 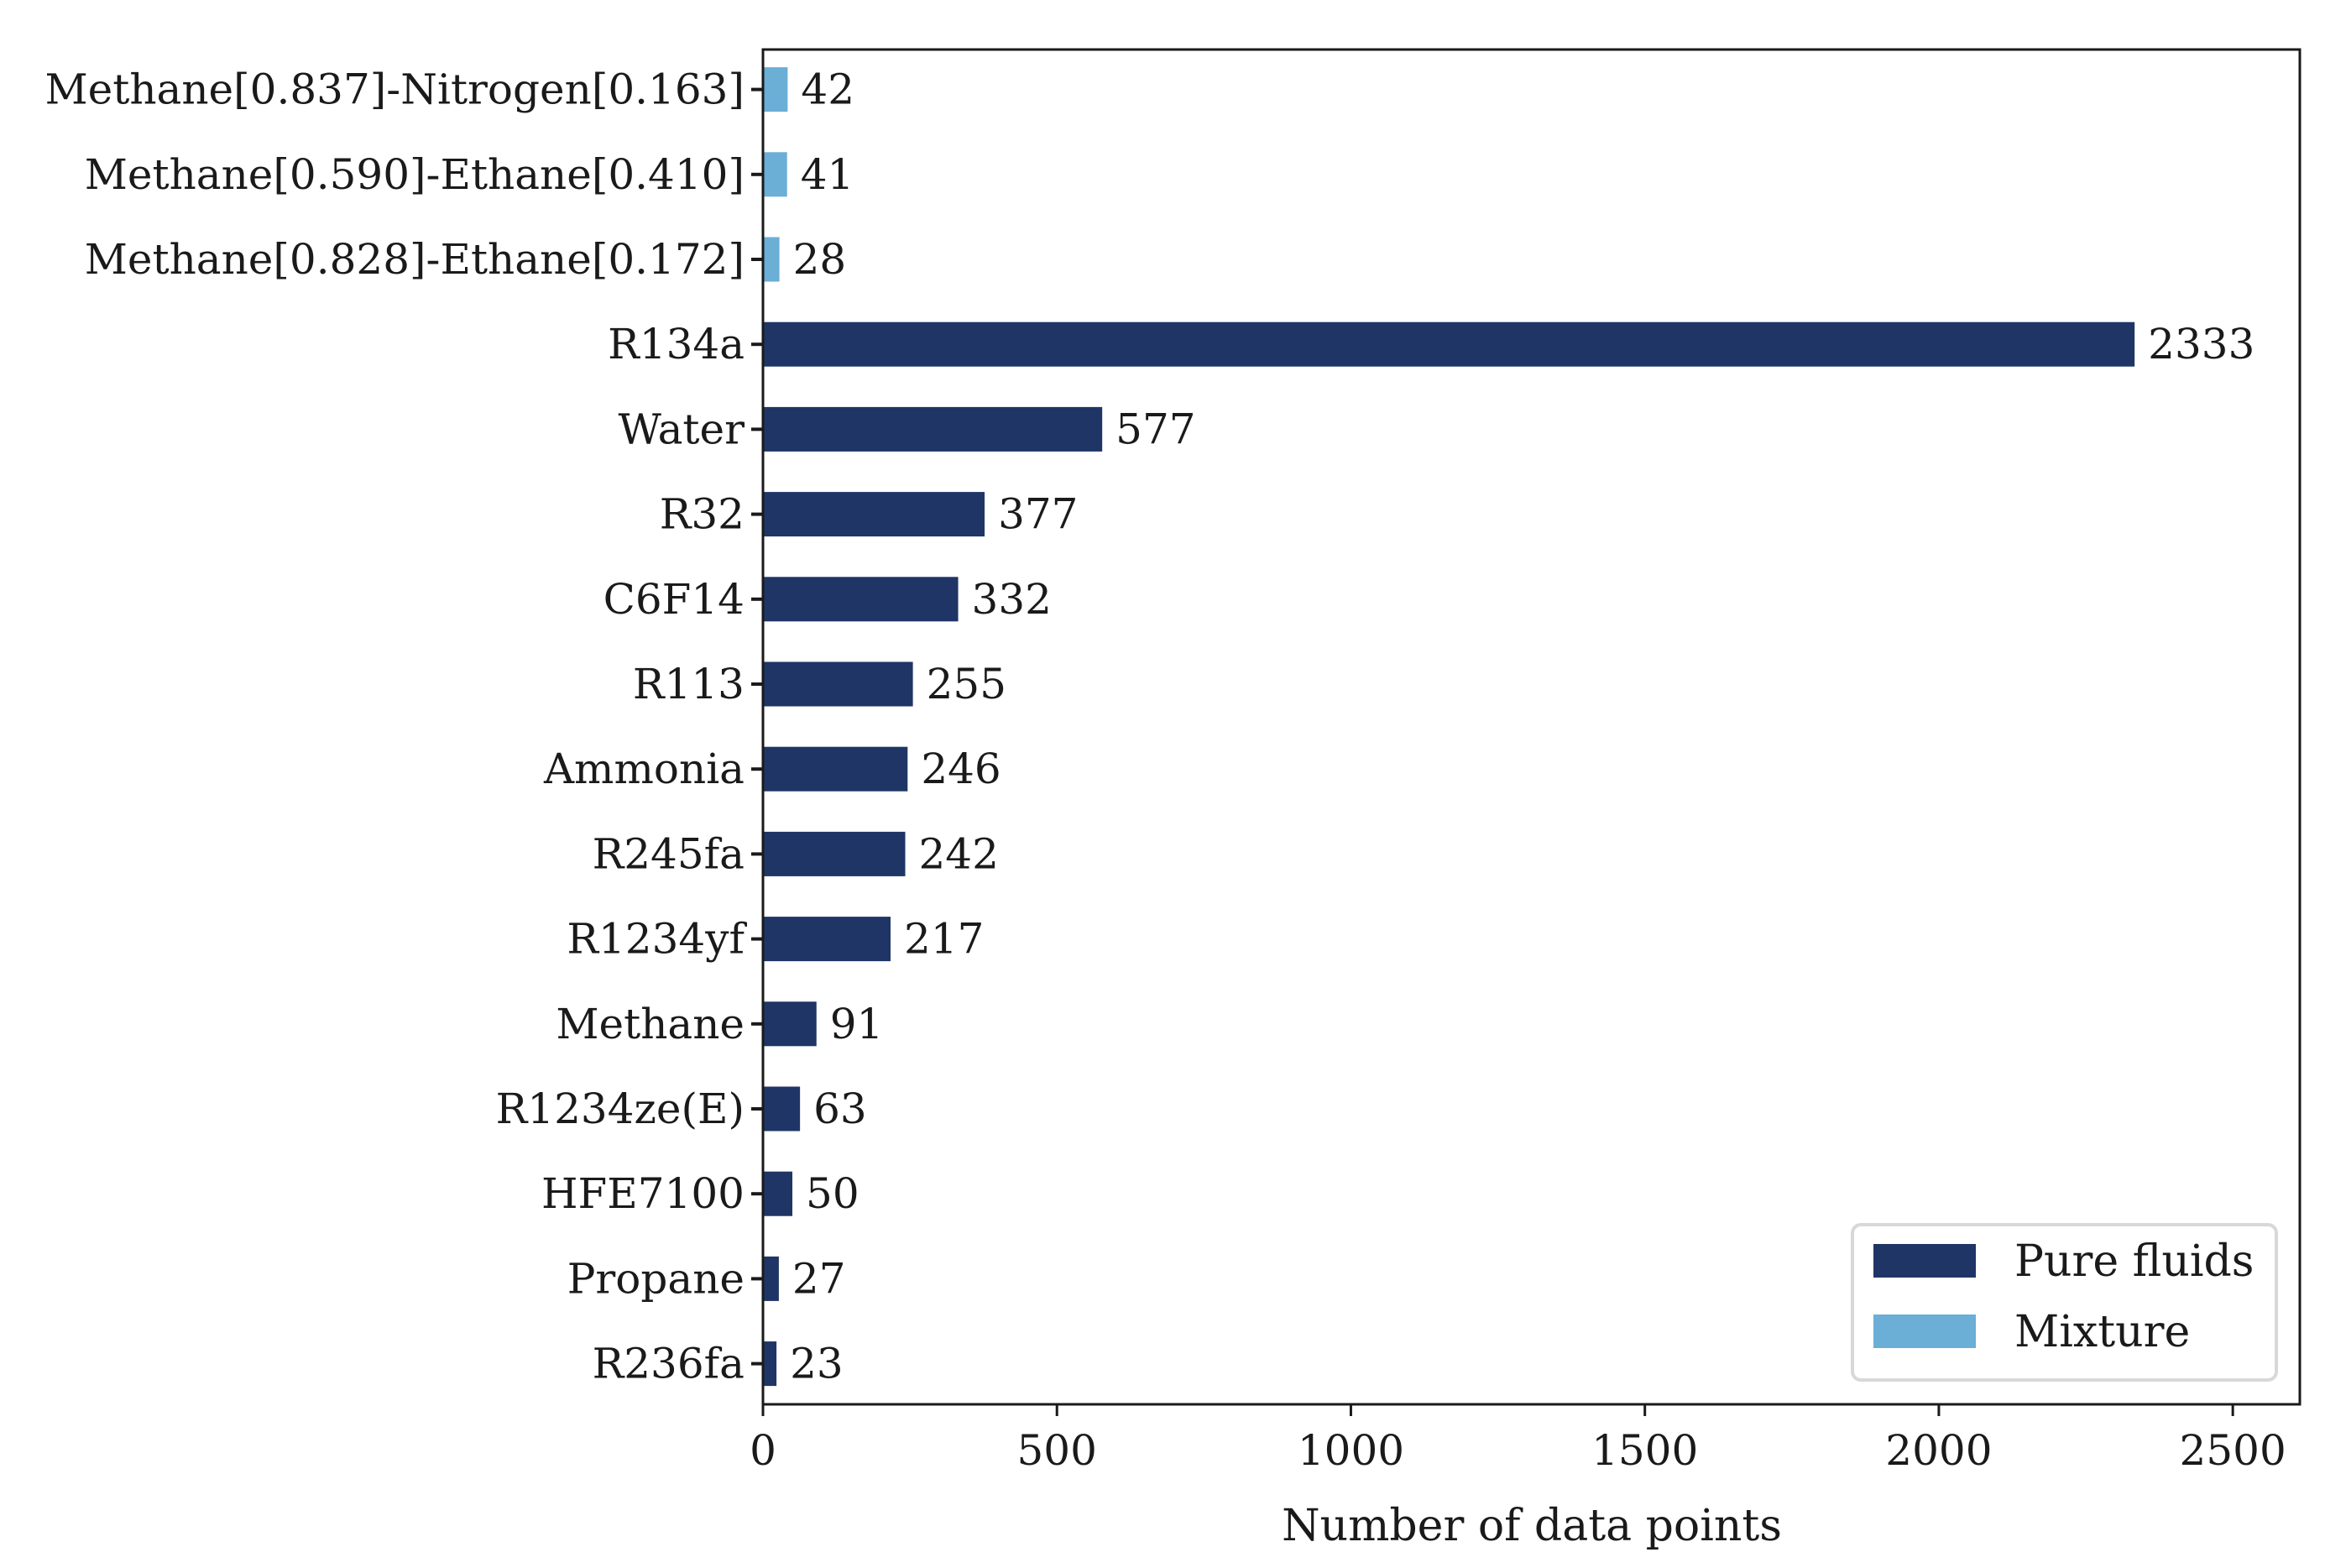 What do you see at coordinates (650, 1024) in the screenshot?
I see `y-tick-label: Methane` at bounding box center [650, 1024].